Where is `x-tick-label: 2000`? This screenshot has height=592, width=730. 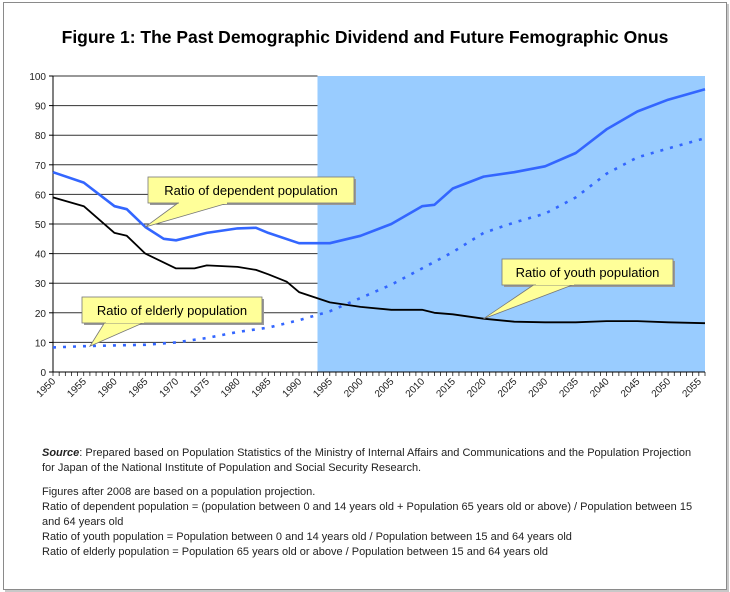
x-tick-label: 2000 is located at coordinates (354, 388).